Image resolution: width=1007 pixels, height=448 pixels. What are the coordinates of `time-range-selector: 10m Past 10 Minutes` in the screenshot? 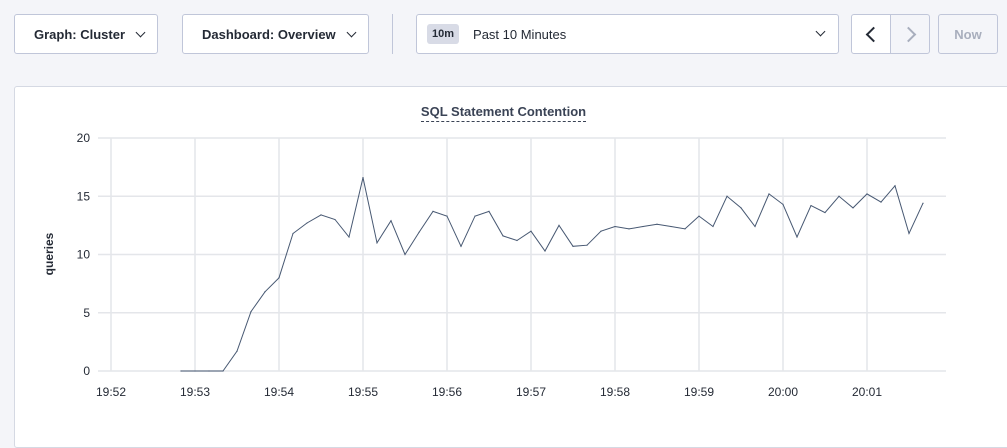 It's located at (627, 34).